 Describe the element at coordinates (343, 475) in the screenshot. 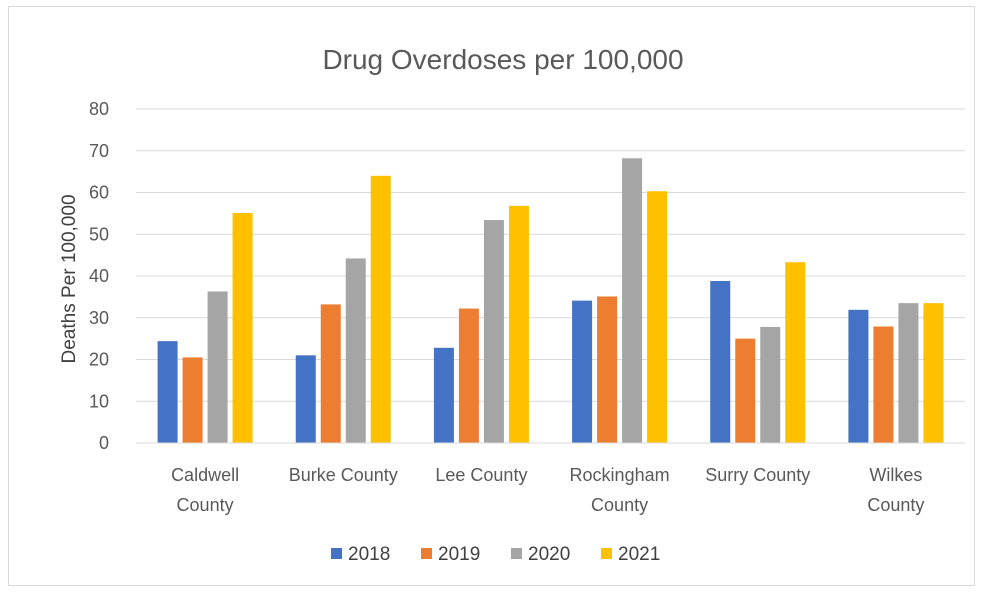

I see `x-category-label: Burke County` at that location.